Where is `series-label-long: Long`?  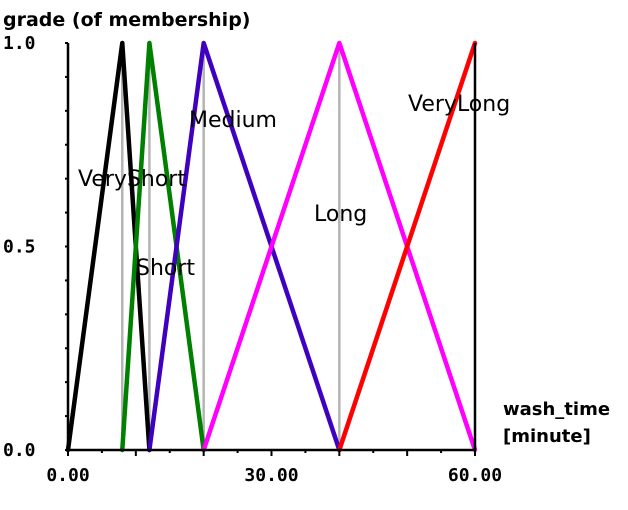
series-label-long: Long is located at coordinates (340, 214).